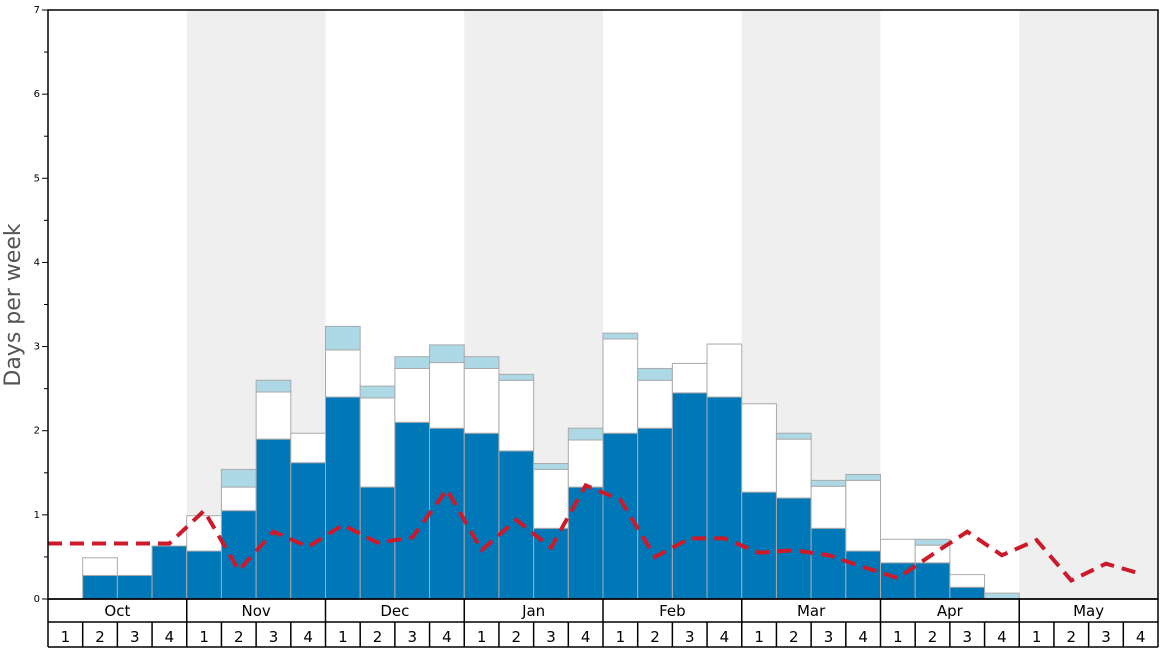  What do you see at coordinates (672, 611) in the screenshot?
I see `month-label-feb: Feb` at bounding box center [672, 611].